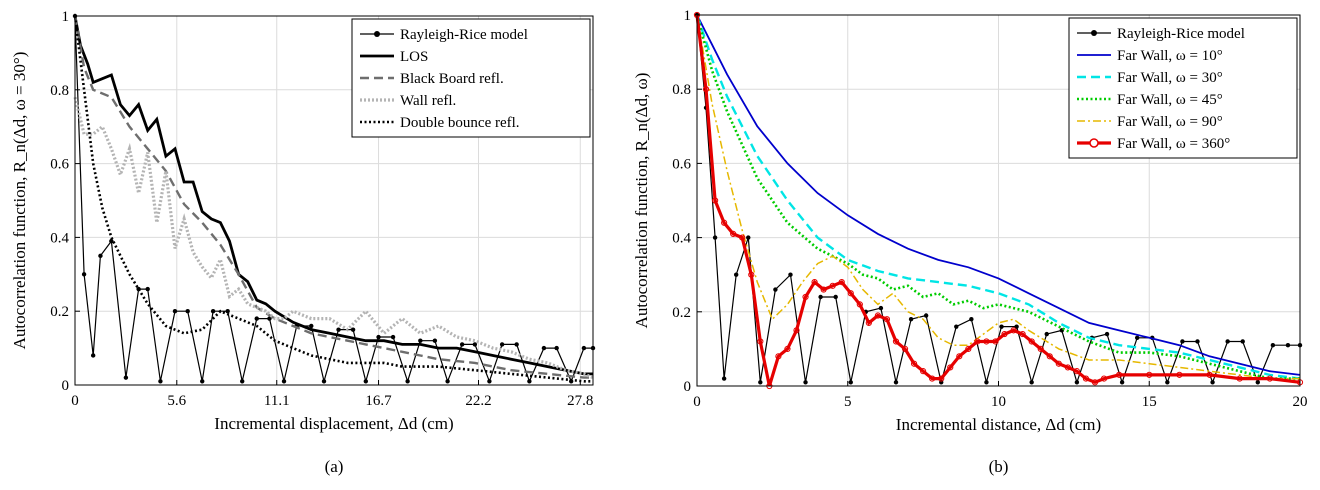 This screenshot has width=1320, height=490. Describe the element at coordinates (580, 401) in the screenshot. I see `x-tick-label: 27.8` at that location.